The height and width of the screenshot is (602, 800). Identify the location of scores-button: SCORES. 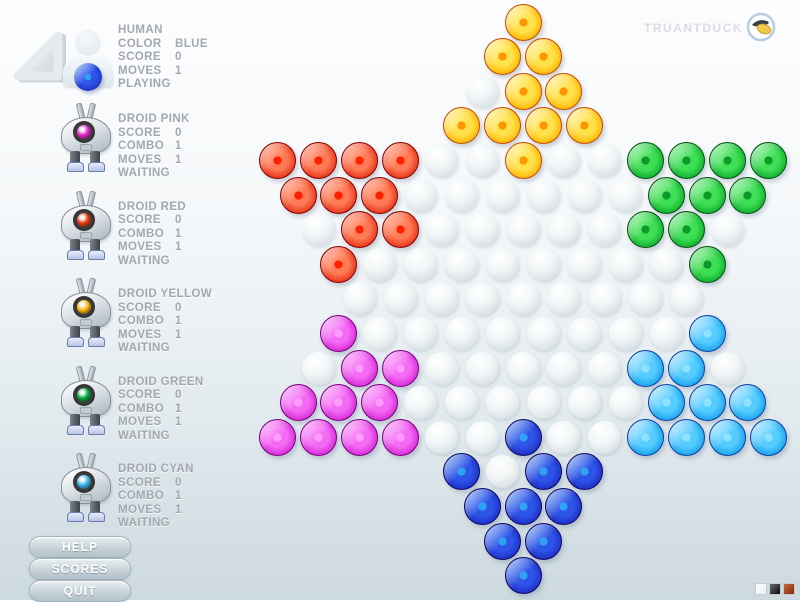
(80, 569).